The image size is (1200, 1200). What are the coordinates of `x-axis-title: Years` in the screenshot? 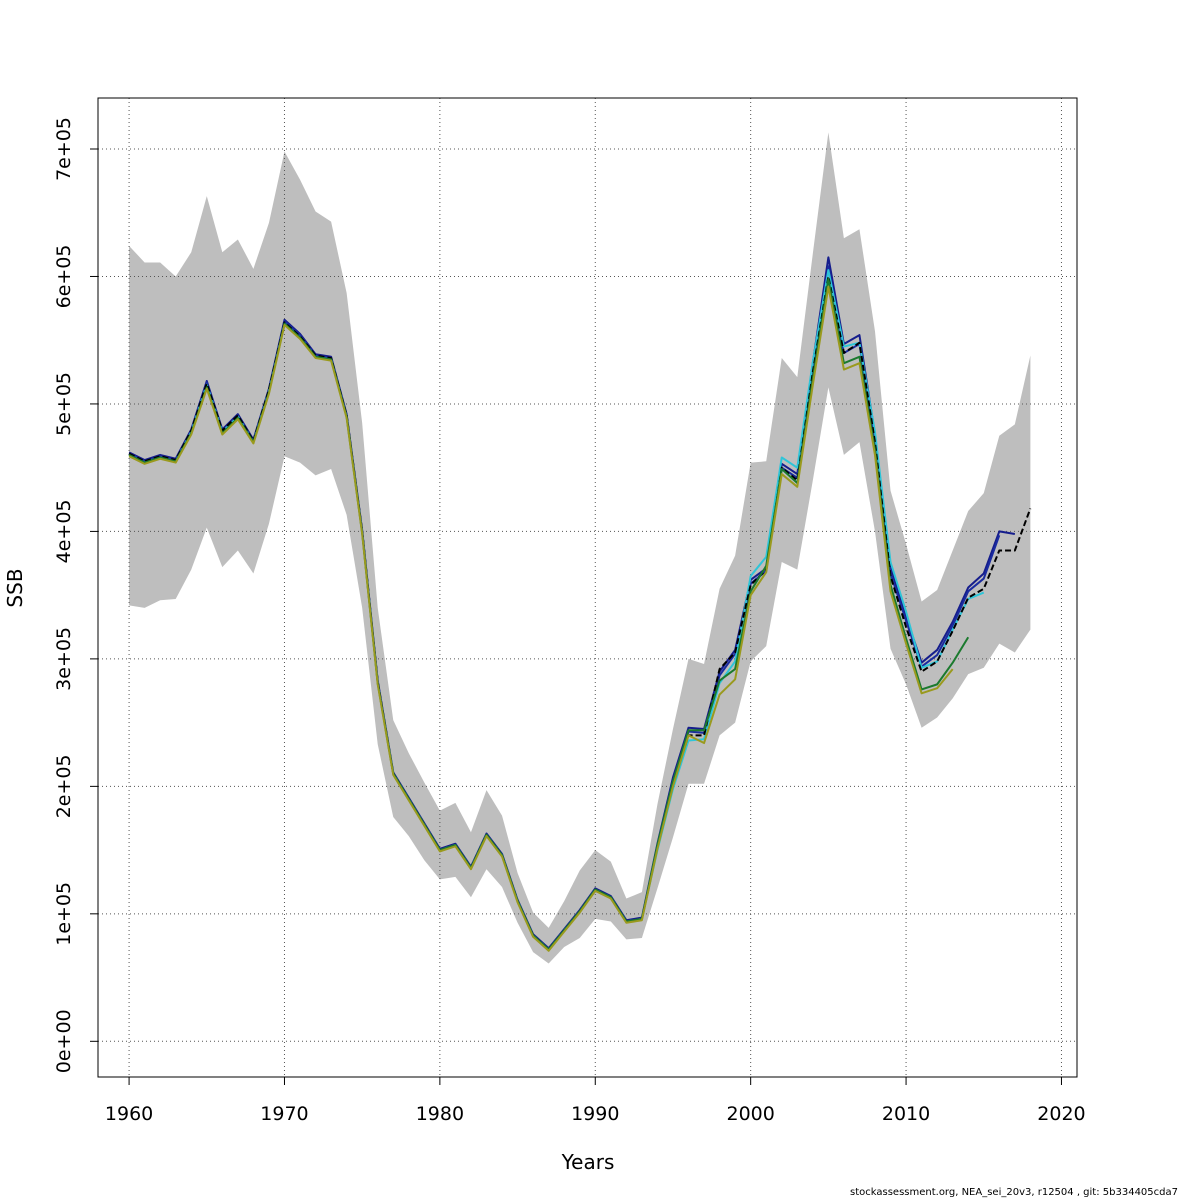 It's located at (588, 1162).